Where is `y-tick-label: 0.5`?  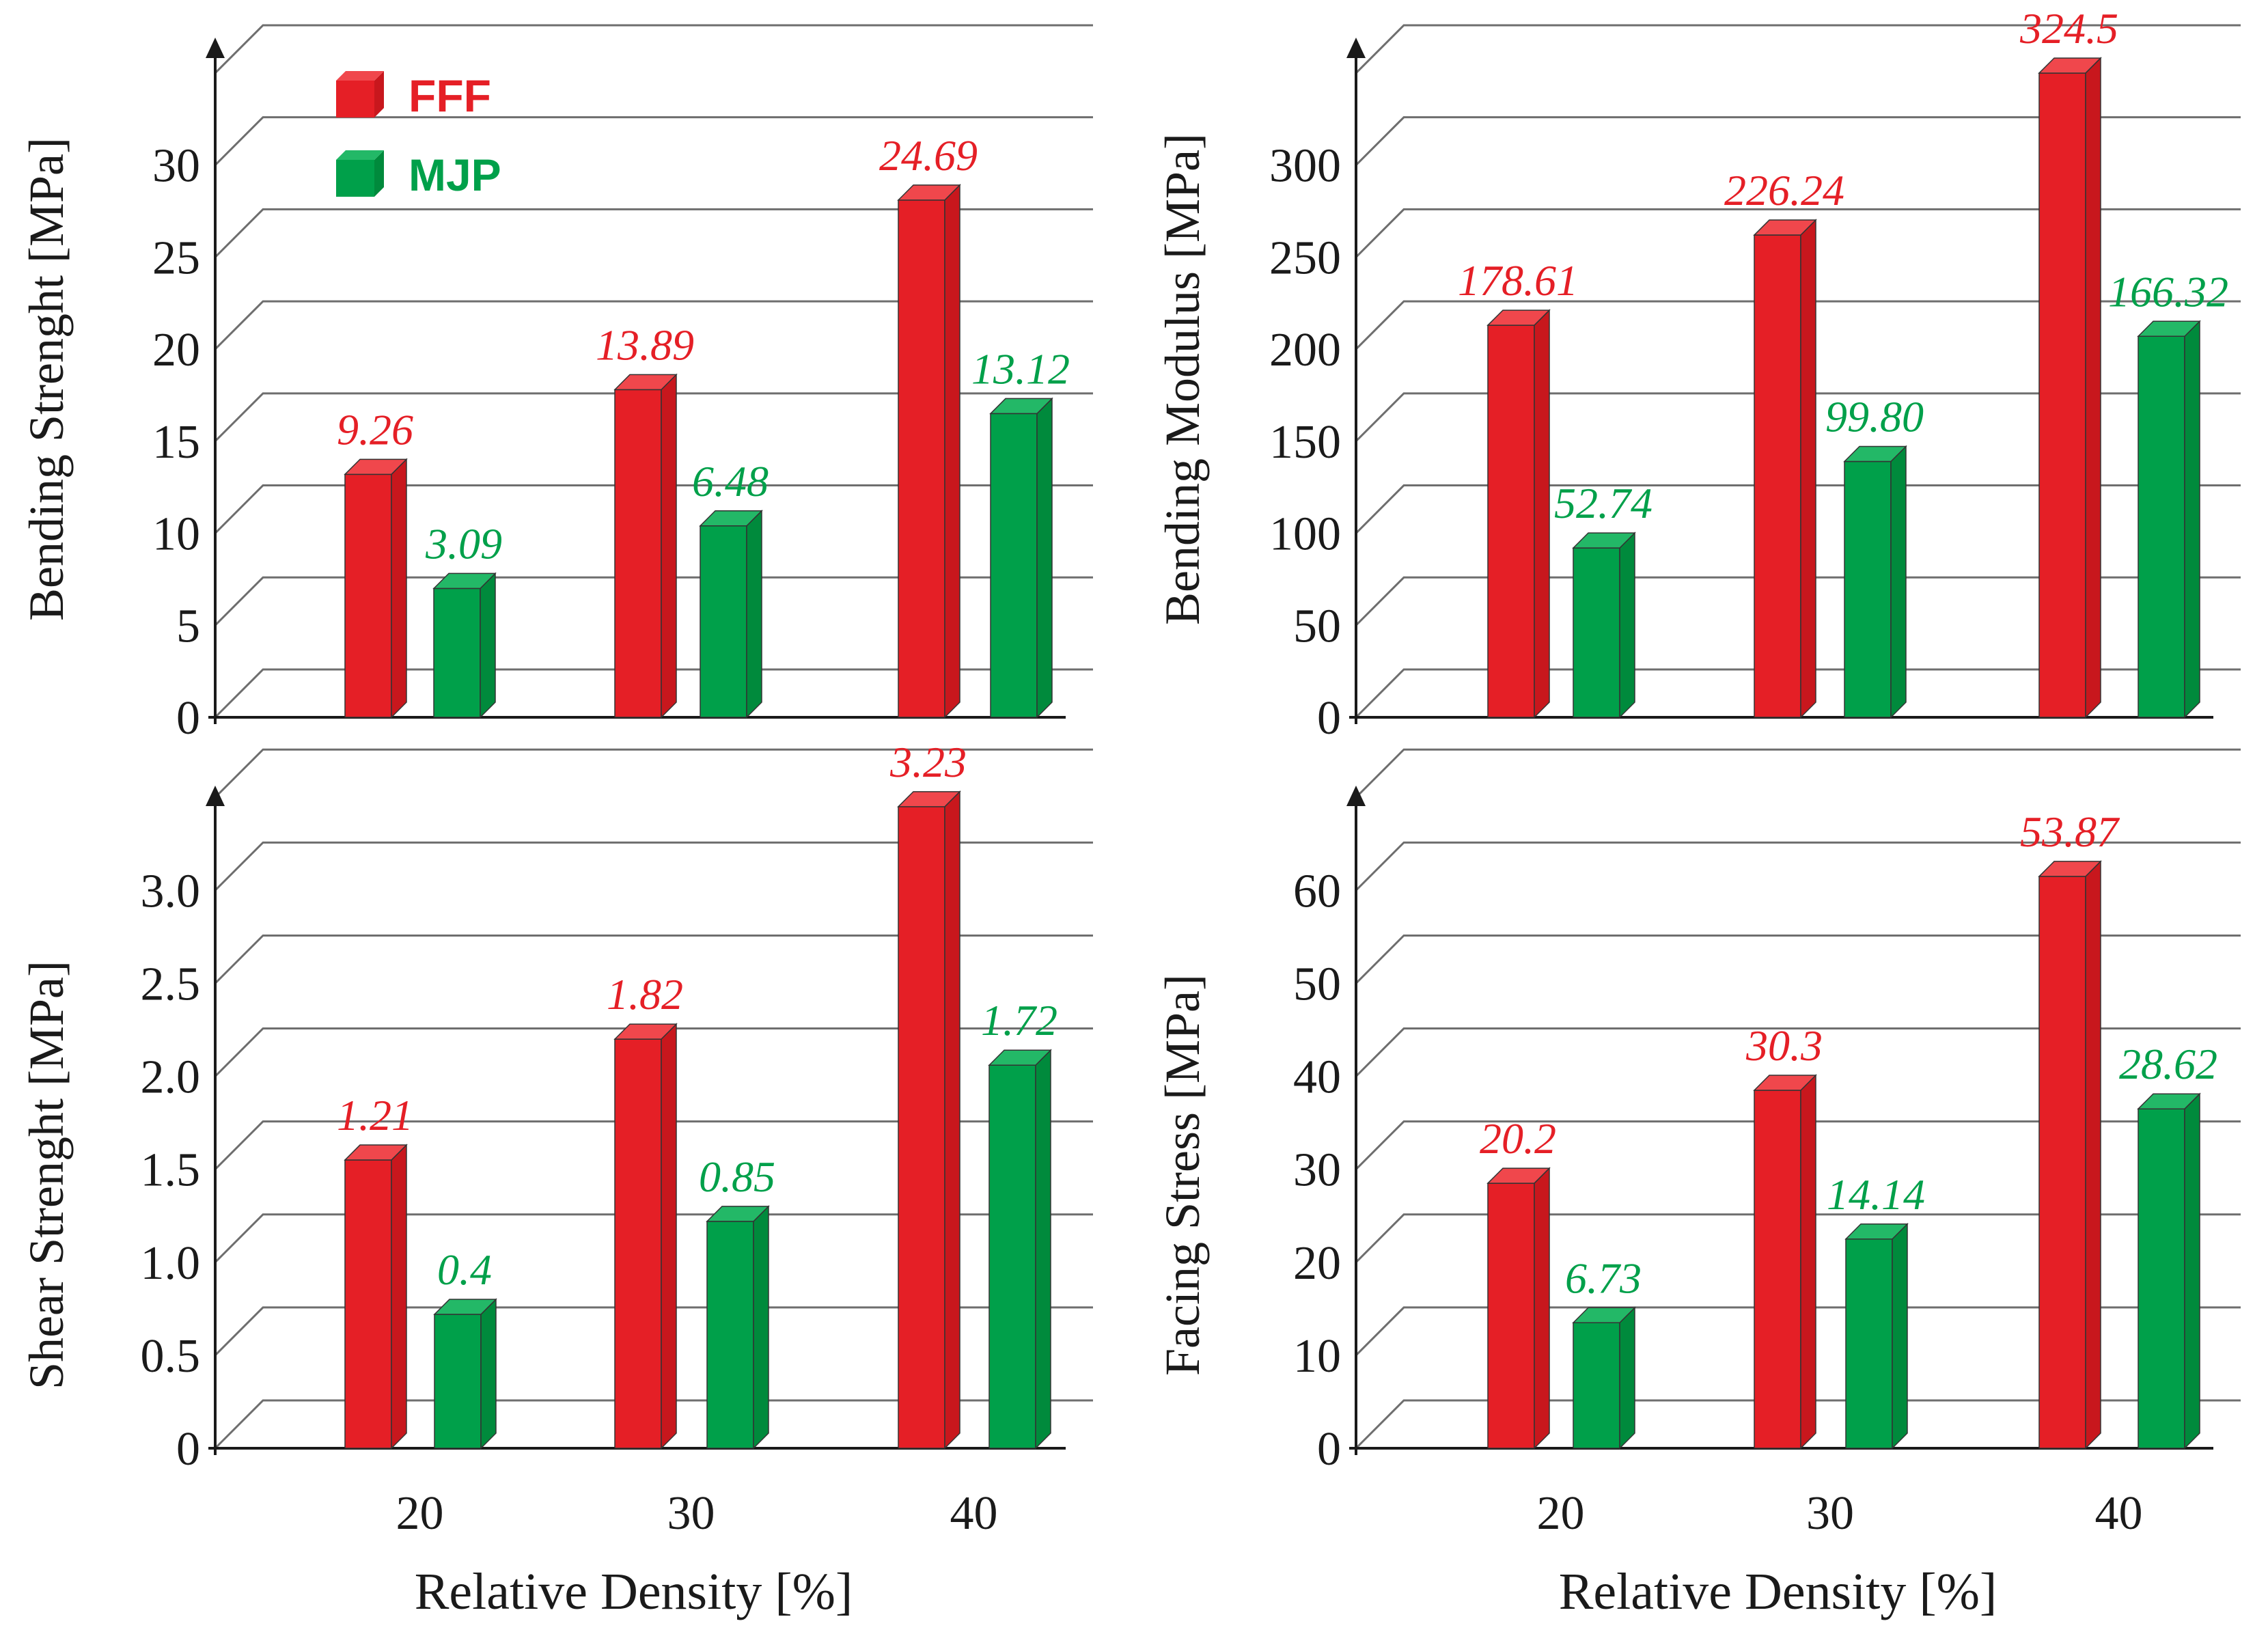 y-tick-label: 0.5 is located at coordinates (171, 1356).